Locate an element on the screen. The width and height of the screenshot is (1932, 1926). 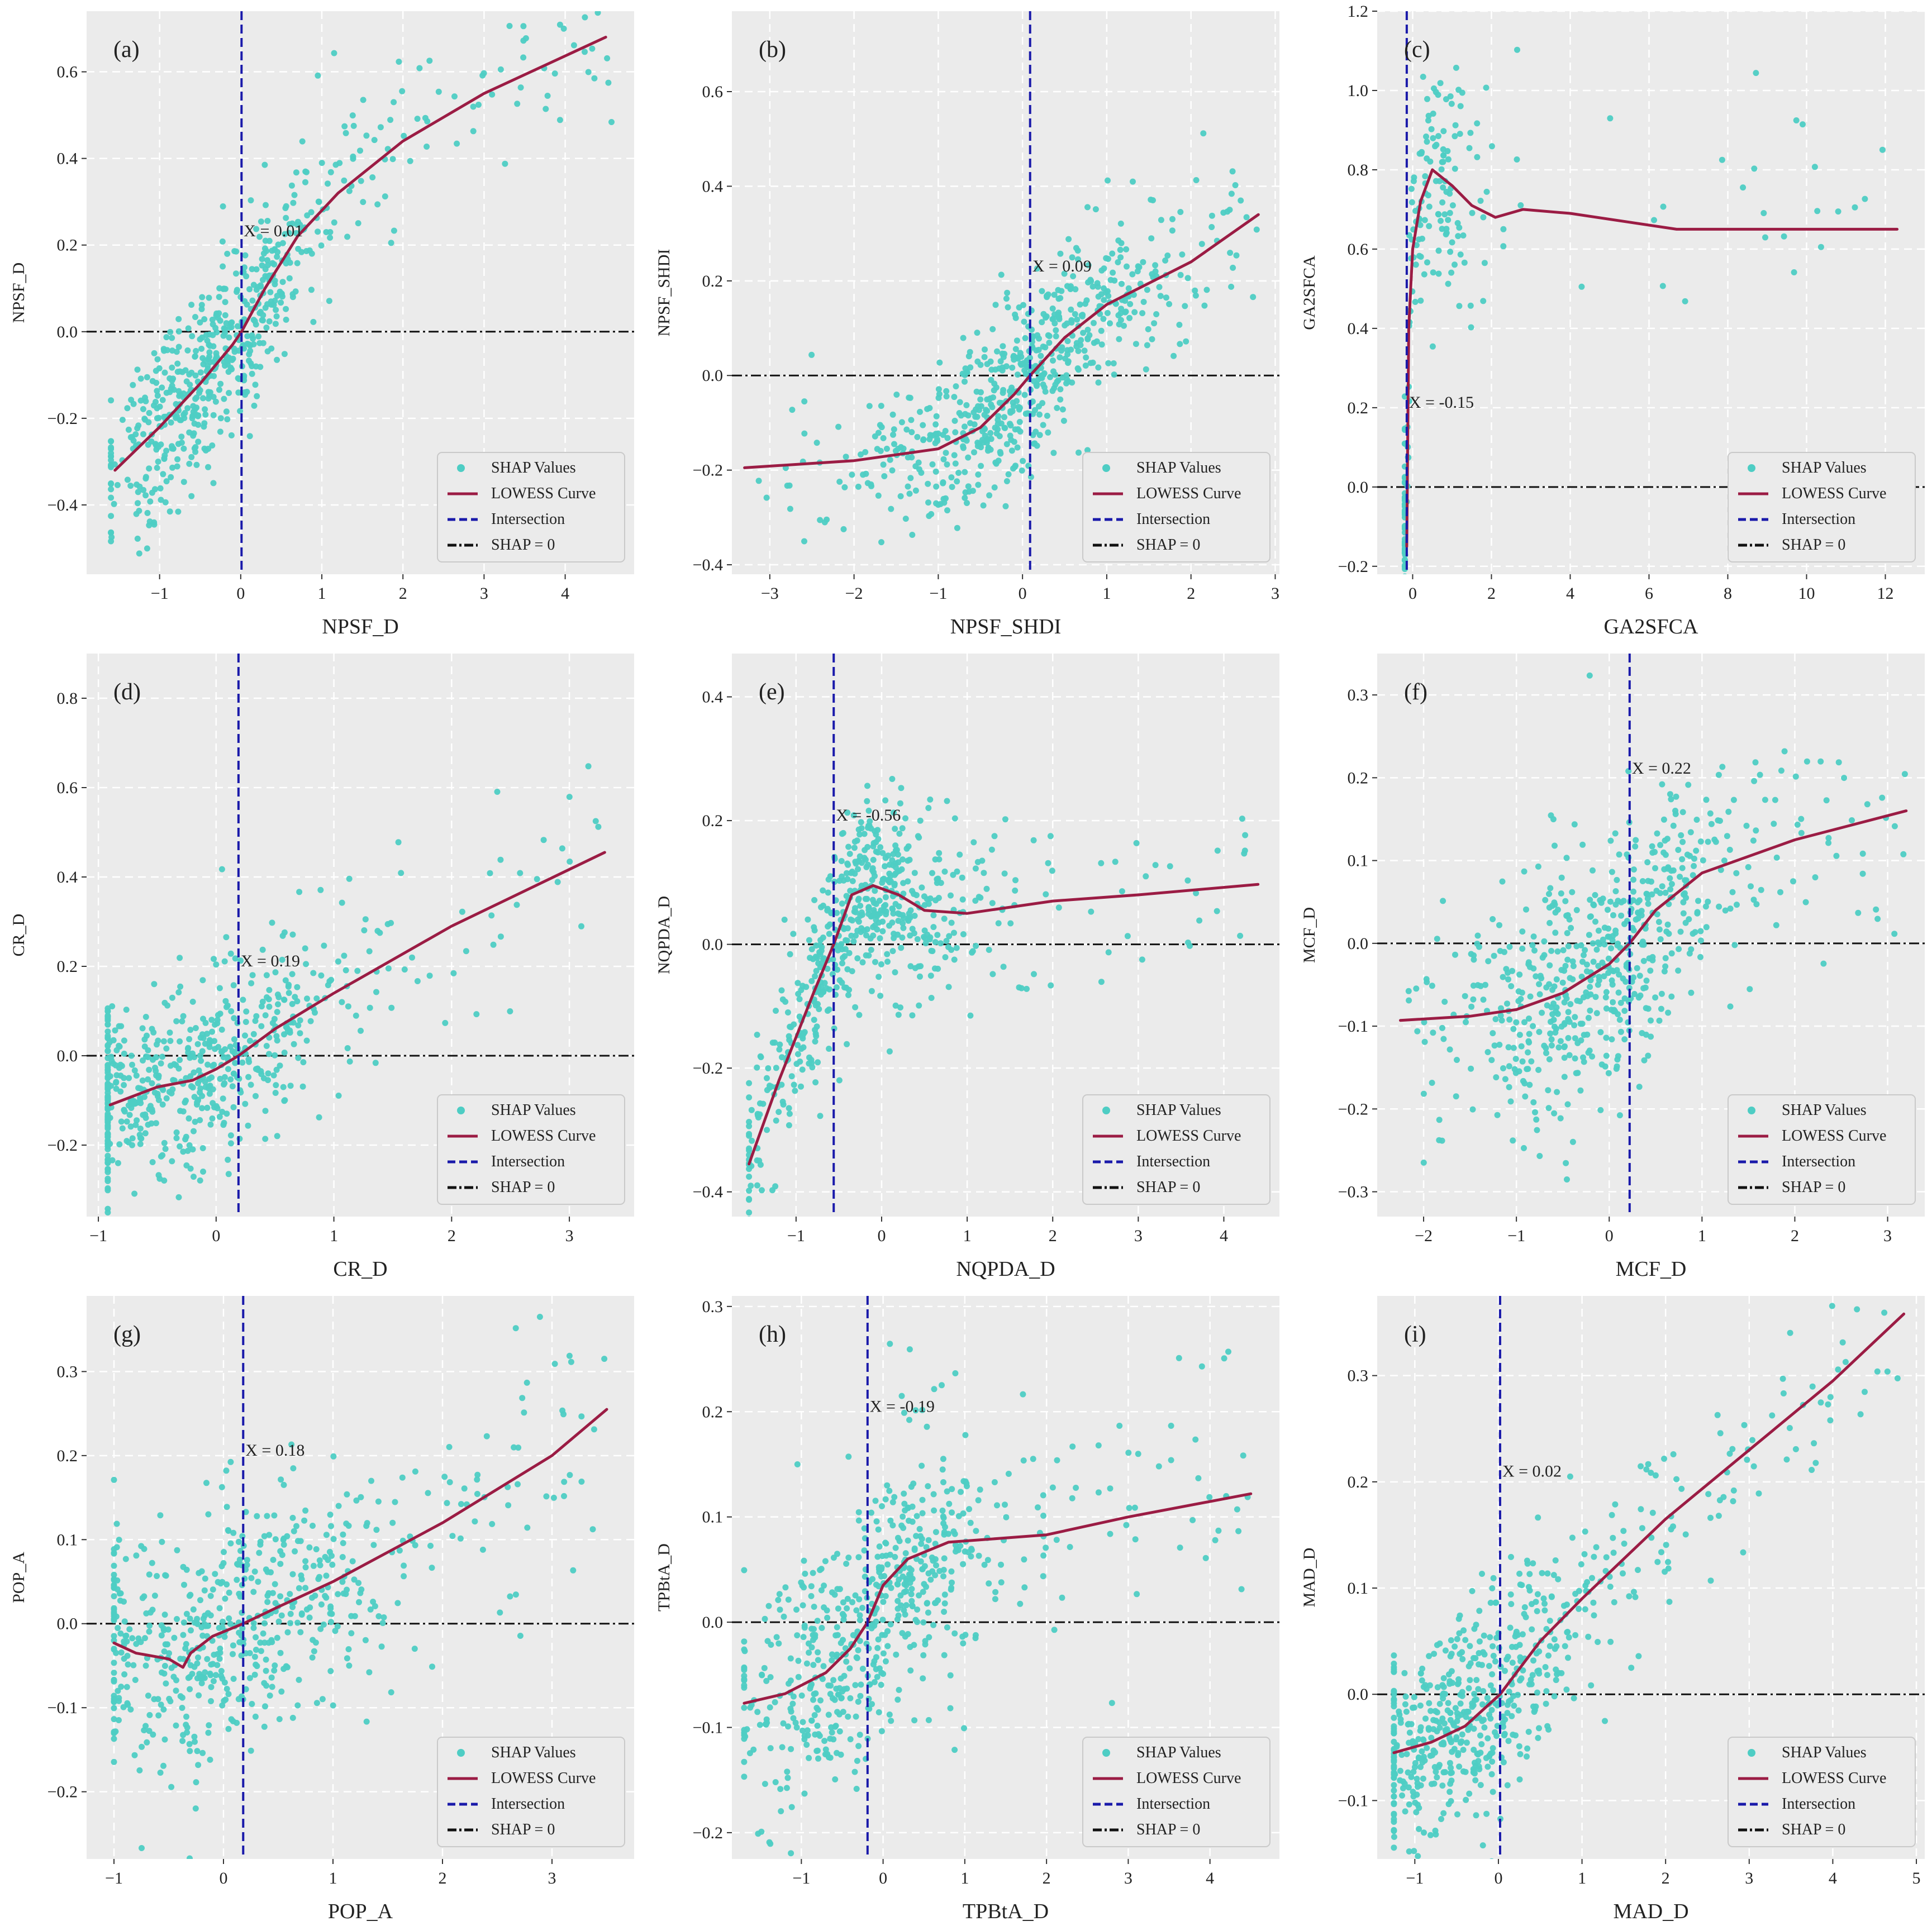
x-tick-label: −1 is located at coordinates (1516, 1236).